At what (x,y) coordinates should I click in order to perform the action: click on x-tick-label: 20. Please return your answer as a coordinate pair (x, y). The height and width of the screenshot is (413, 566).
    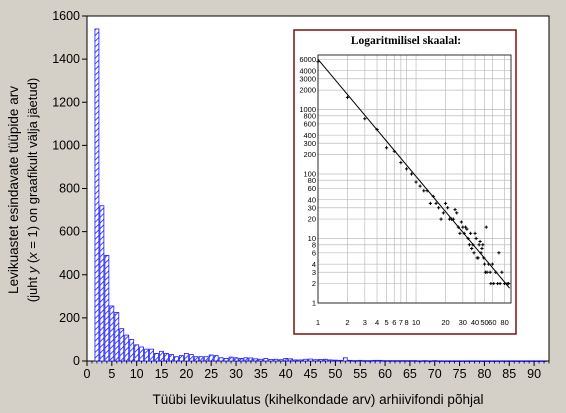
    Looking at the image, I should click on (186, 374).